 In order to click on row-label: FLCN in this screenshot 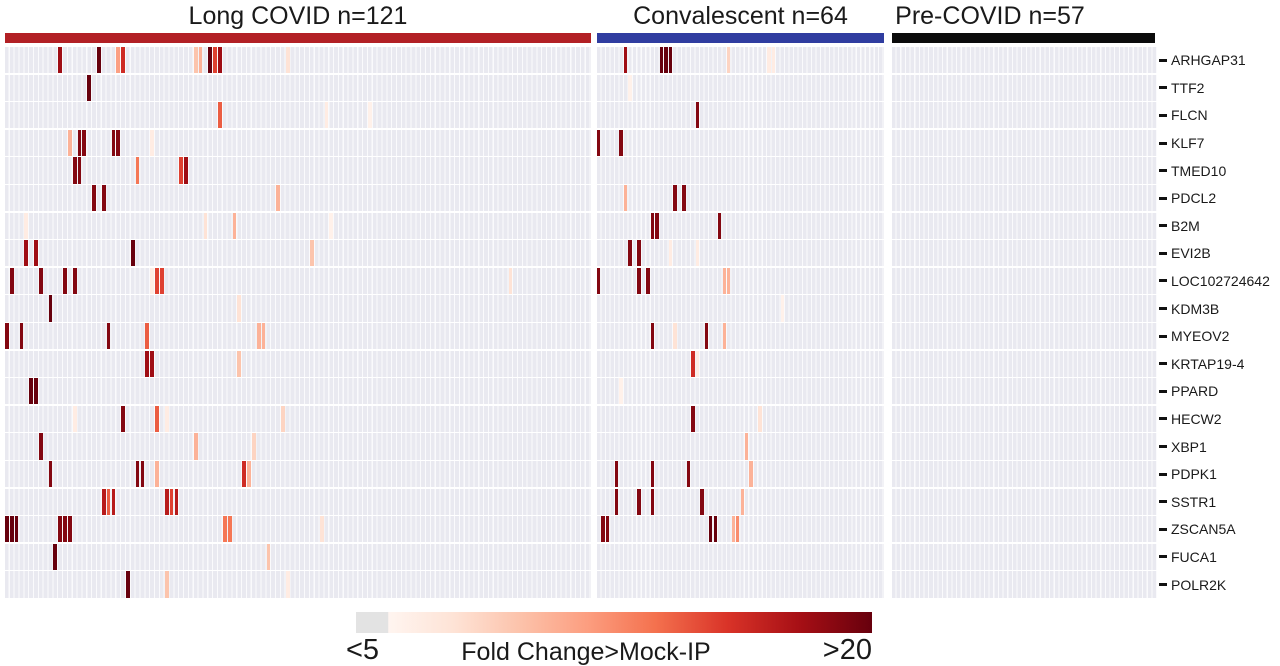, I will do `click(1189, 115)`.